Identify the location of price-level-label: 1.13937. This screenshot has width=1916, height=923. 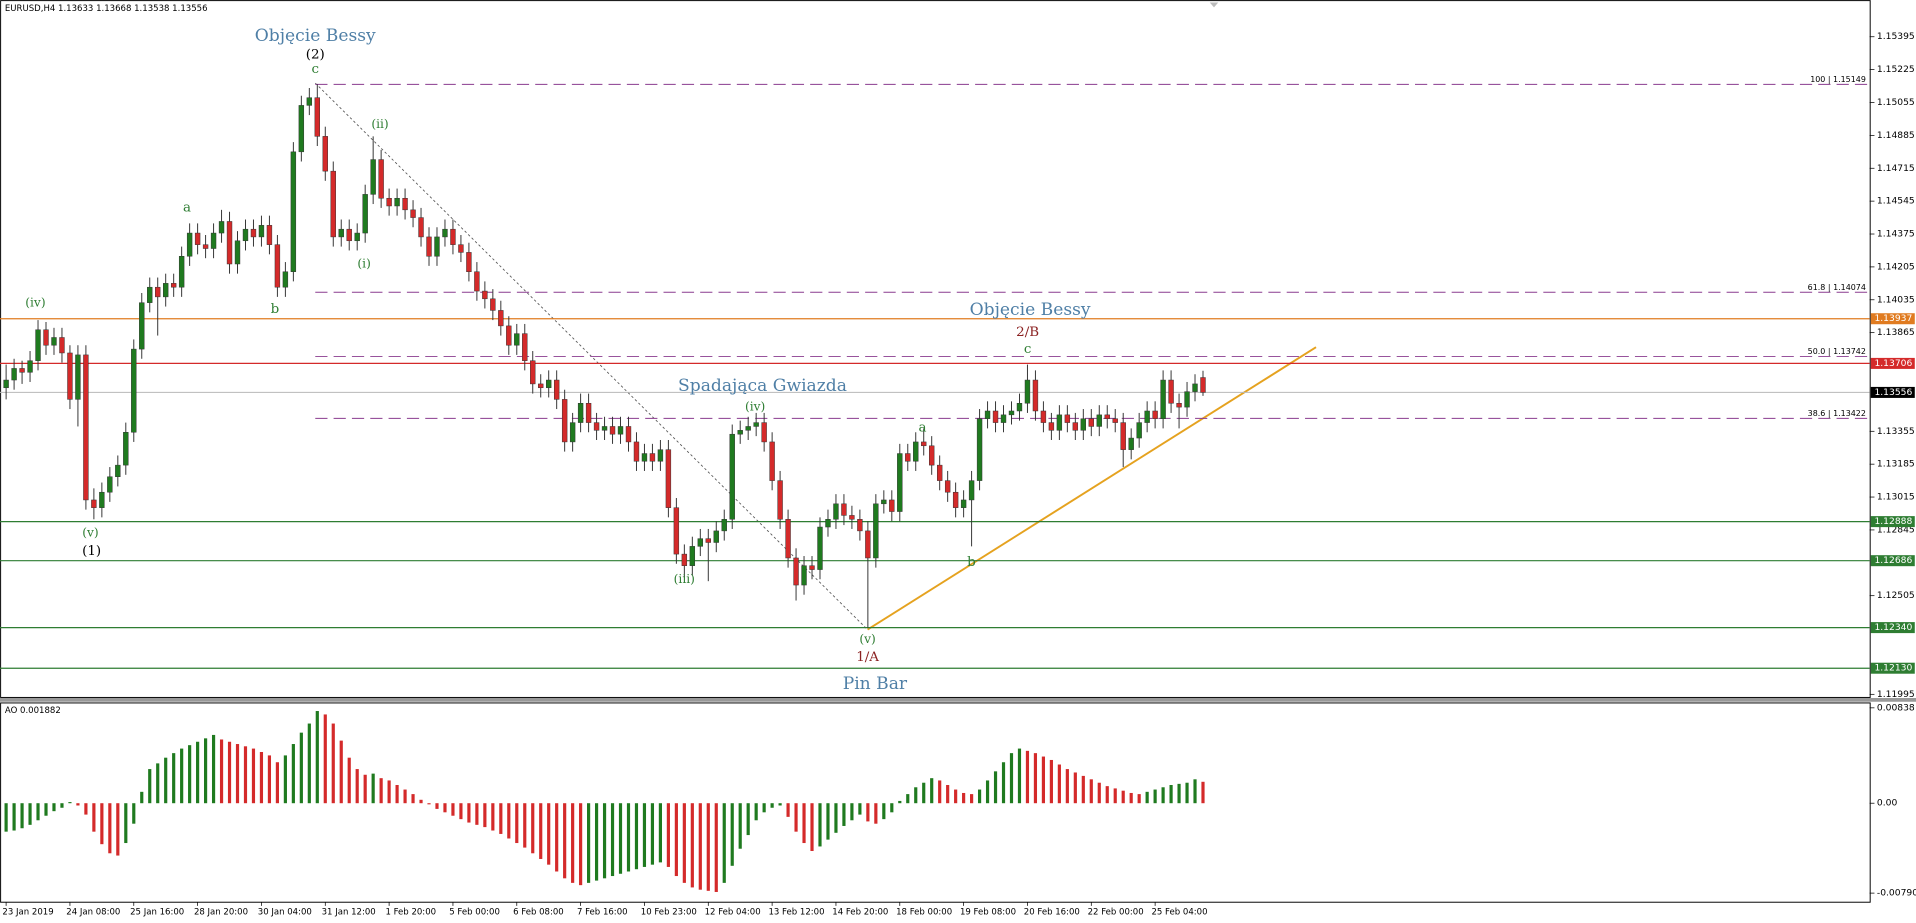
(1893, 318).